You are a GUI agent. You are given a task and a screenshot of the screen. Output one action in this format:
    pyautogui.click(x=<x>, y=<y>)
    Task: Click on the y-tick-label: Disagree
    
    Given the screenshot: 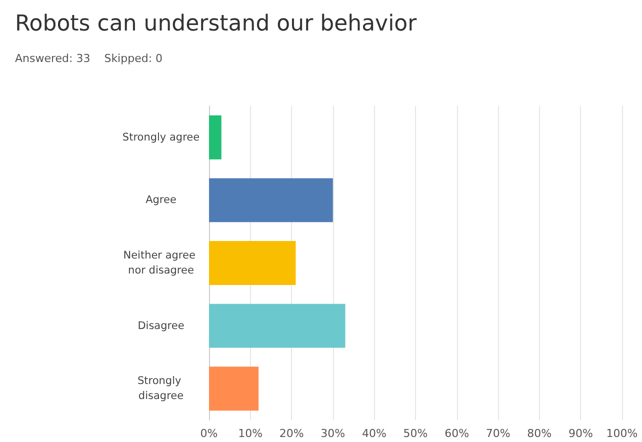 What is the action you would take?
    pyautogui.click(x=161, y=326)
    